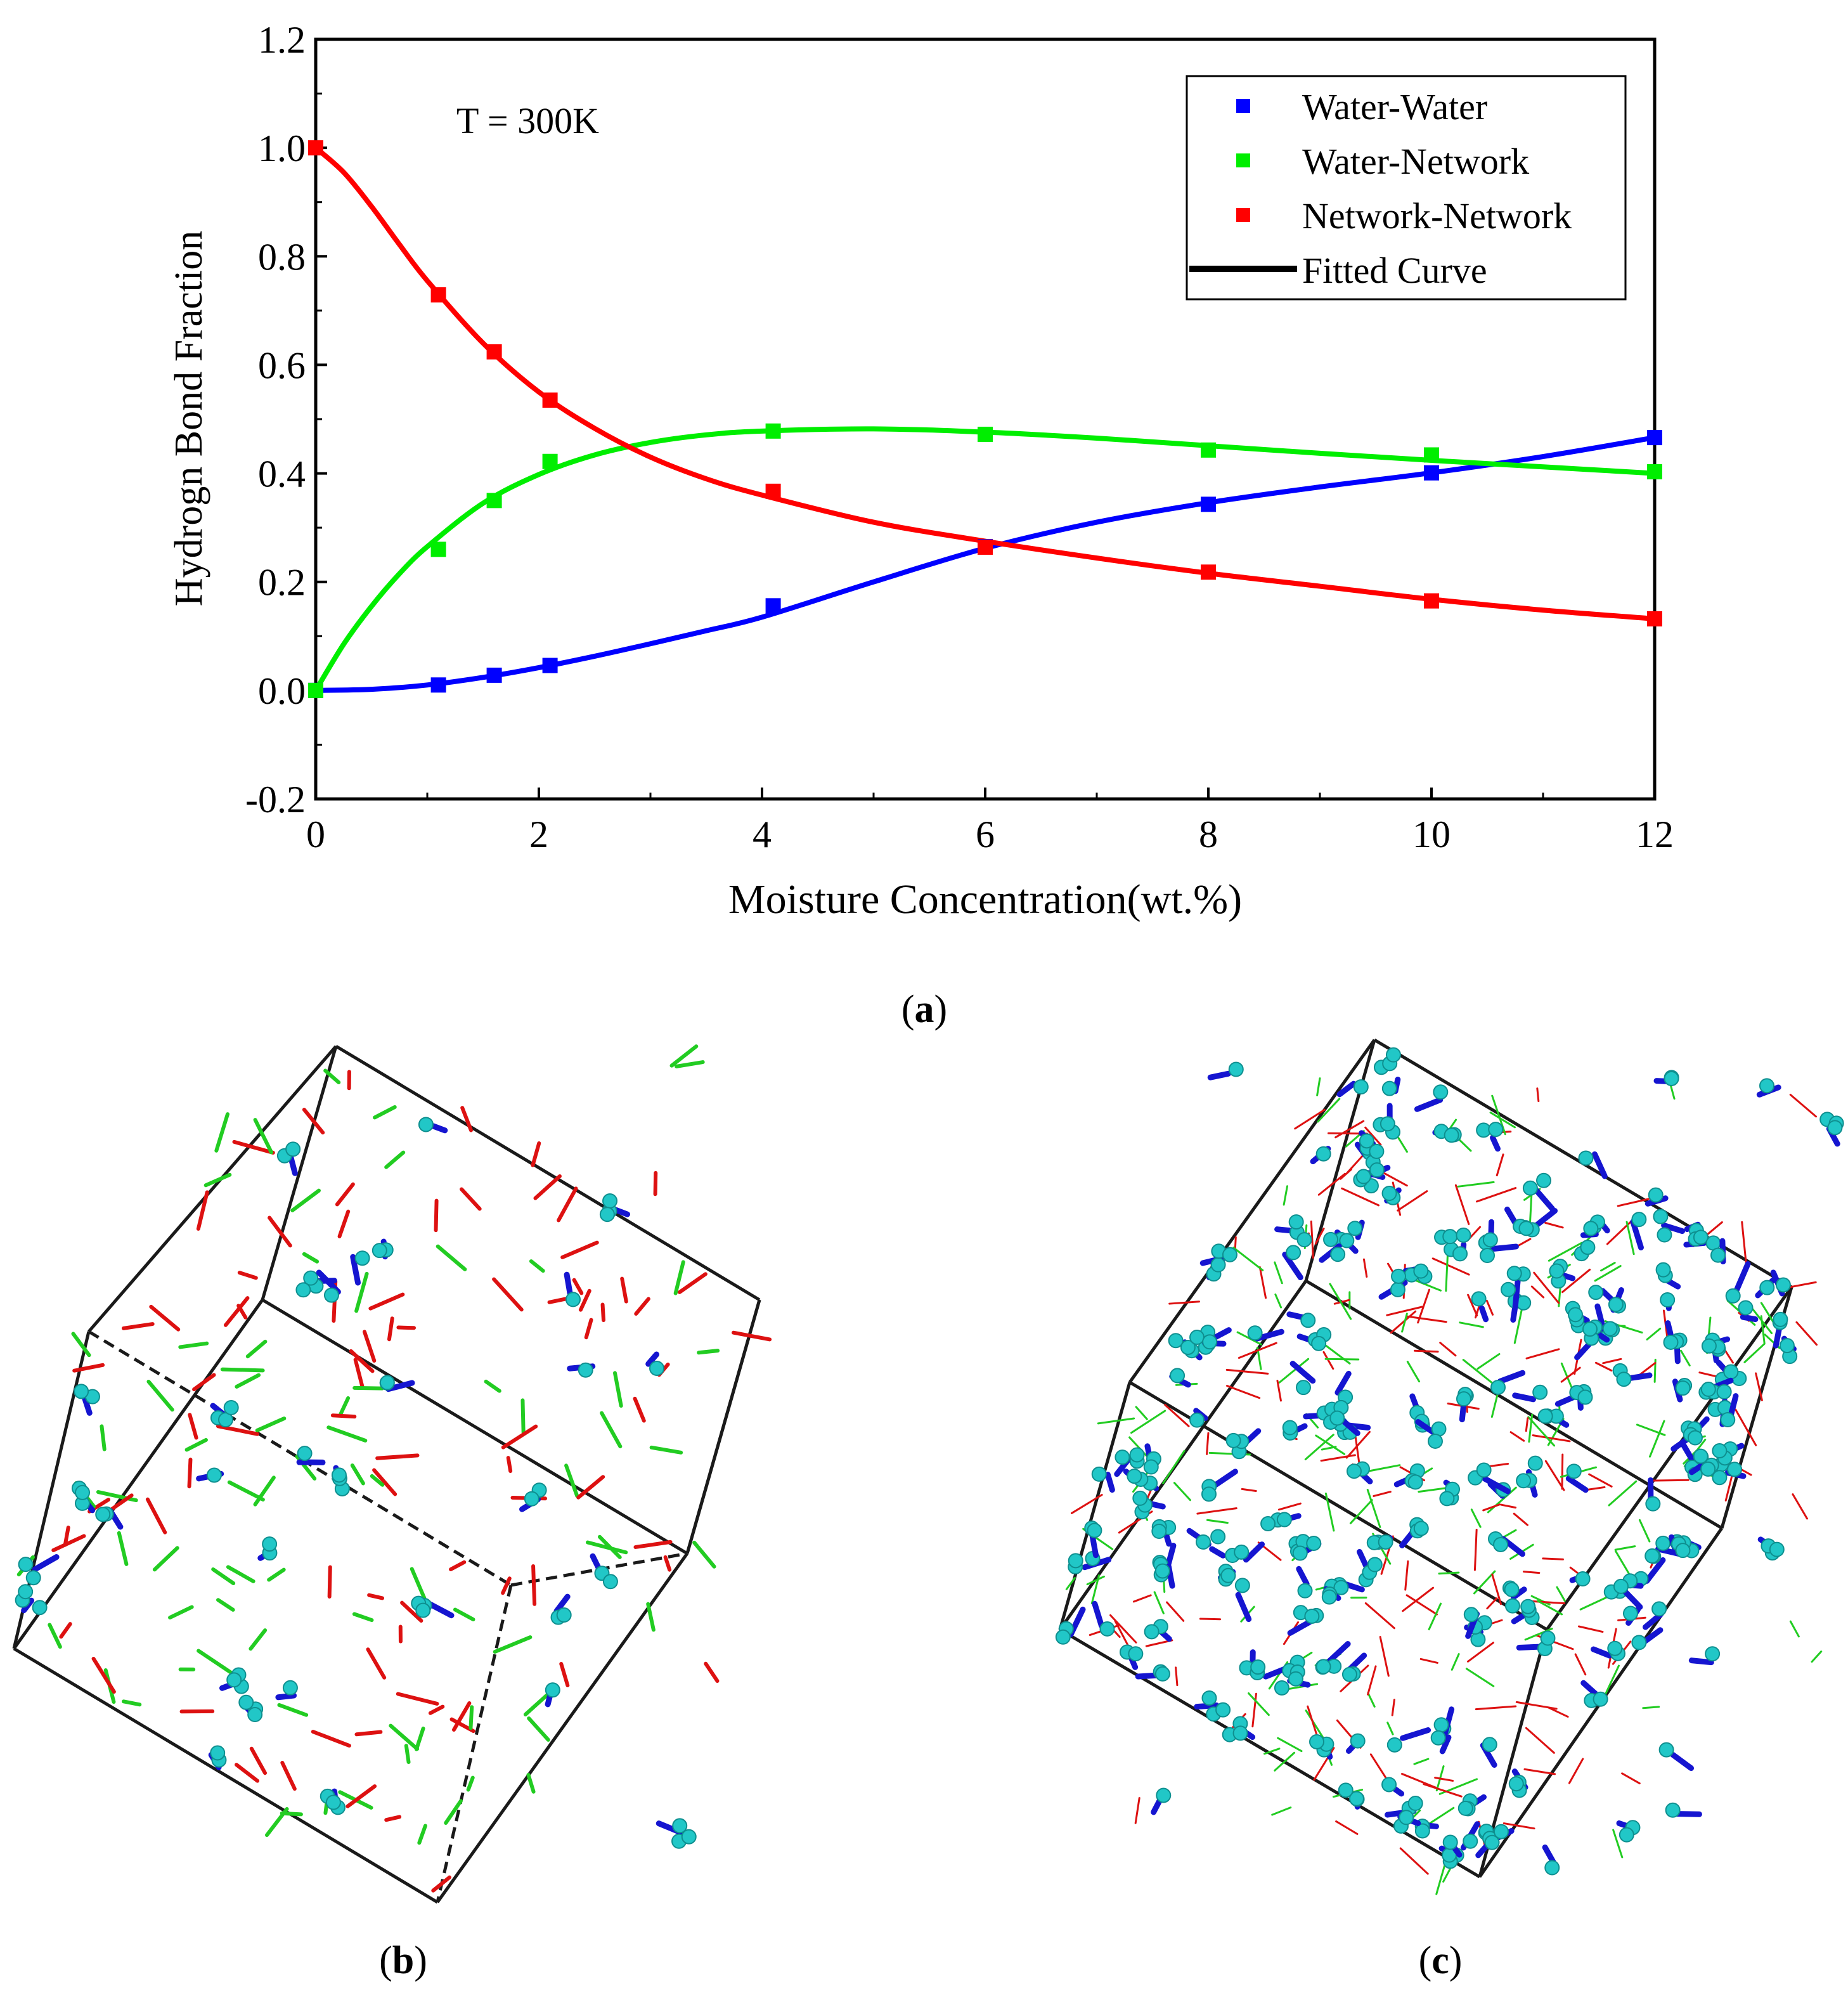 The image size is (1848, 1991). What do you see at coordinates (550, 461) in the screenshot?
I see `marker-water-network` at bounding box center [550, 461].